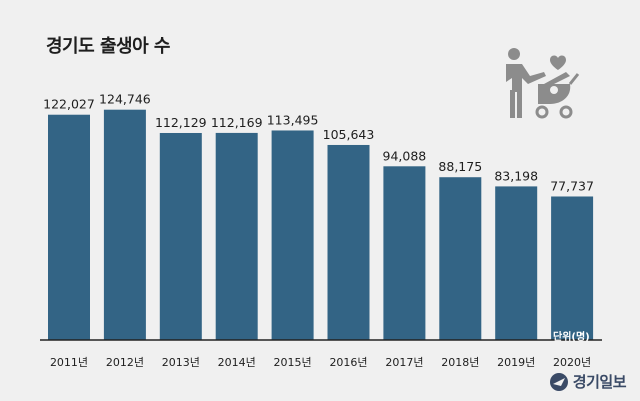  What do you see at coordinates (125, 99) in the screenshot?
I see `value-label: 124,746` at bounding box center [125, 99].